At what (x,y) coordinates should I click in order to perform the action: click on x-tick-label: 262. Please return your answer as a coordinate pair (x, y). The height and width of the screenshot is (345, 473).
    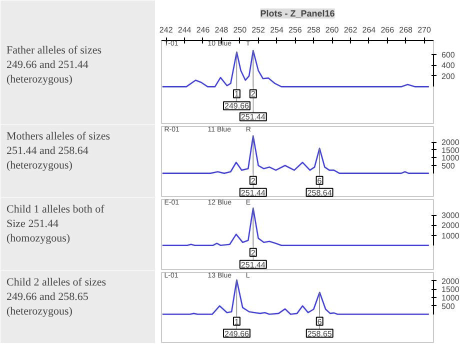
    Looking at the image, I should click on (351, 30).